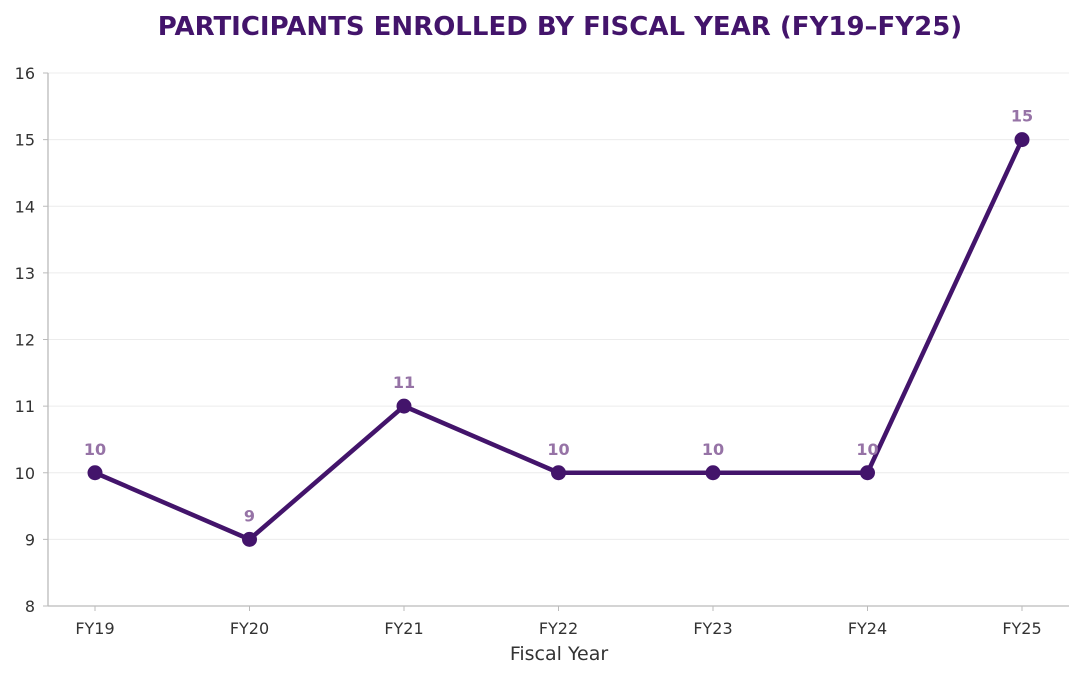 The height and width of the screenshot is (677, 1083). What do you see at coordinates (25, 206) in the screenshot?
I see `y-tick-label: 14` at bounding box center [25, 206].